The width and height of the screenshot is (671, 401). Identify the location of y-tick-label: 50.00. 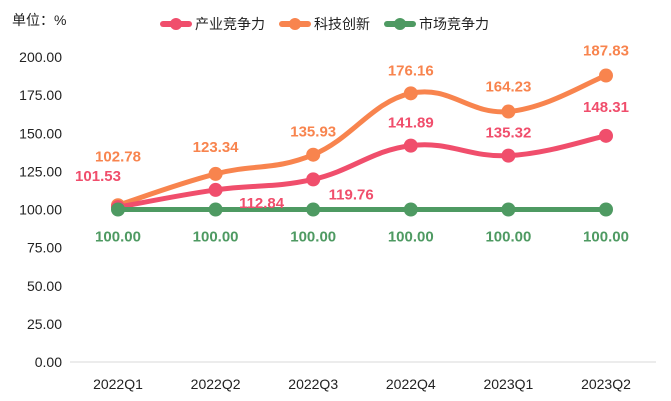
(44, 286).